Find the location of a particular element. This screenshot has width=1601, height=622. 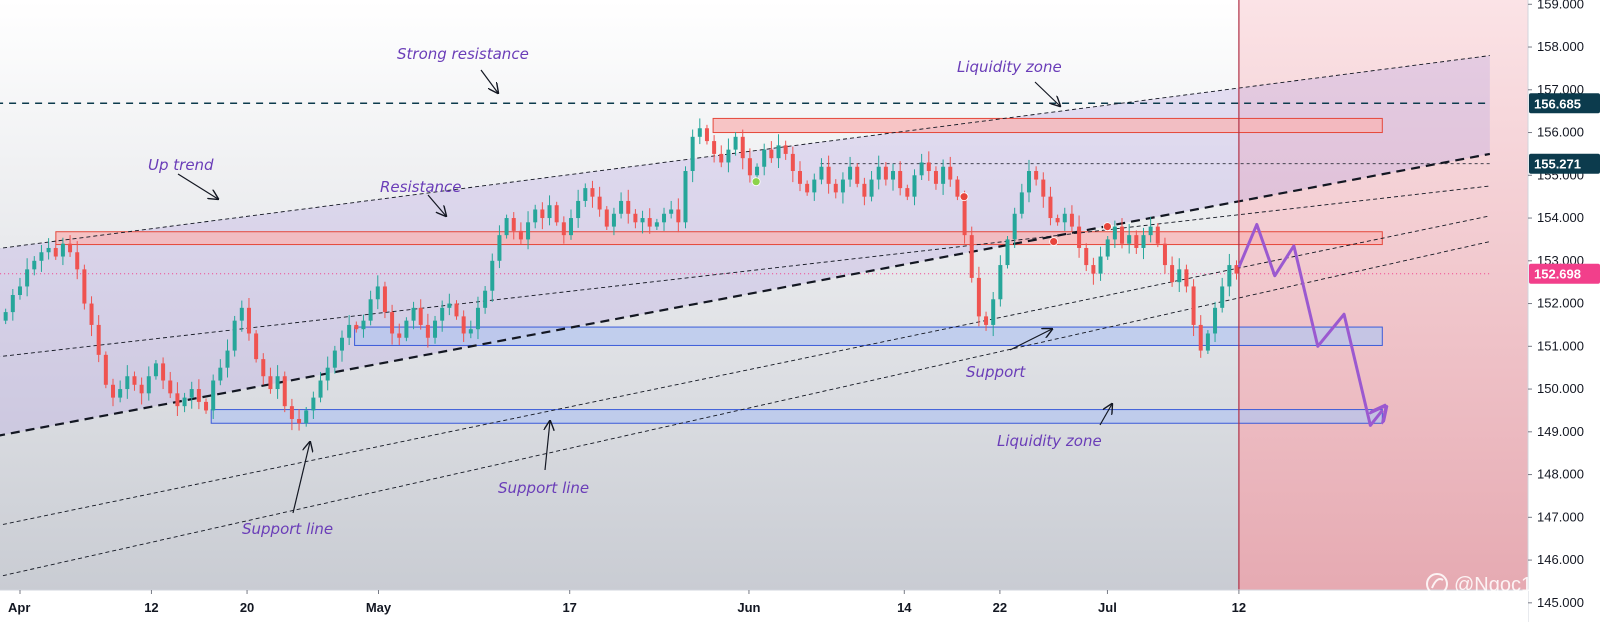

price-tag-label-2: 152.698 is located at coordinates (1557, 274).